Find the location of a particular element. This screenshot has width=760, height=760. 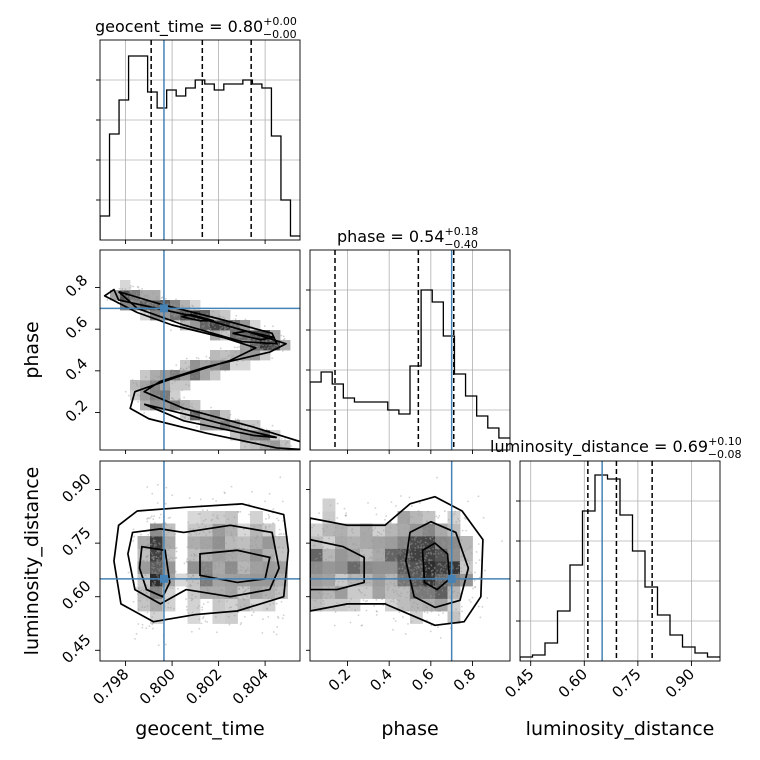

x-tick-label: 0.75 is located at coordinates (626, 683).